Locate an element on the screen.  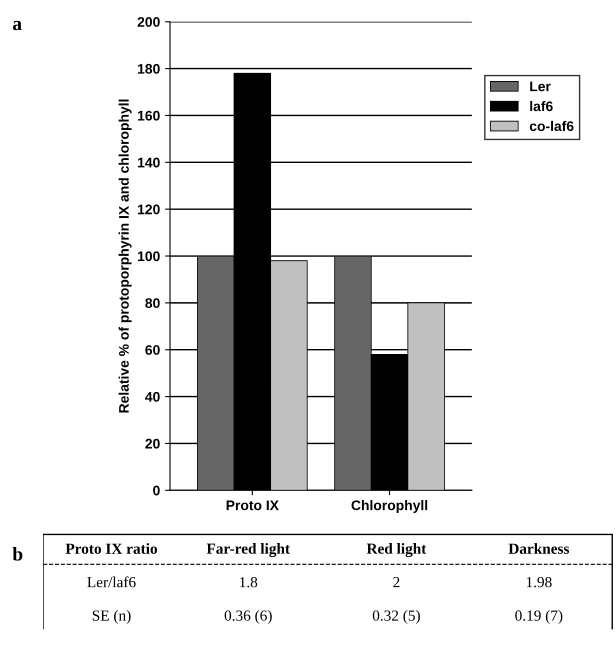
legend-label: co-laf6 is located at coordinates (552, 126).